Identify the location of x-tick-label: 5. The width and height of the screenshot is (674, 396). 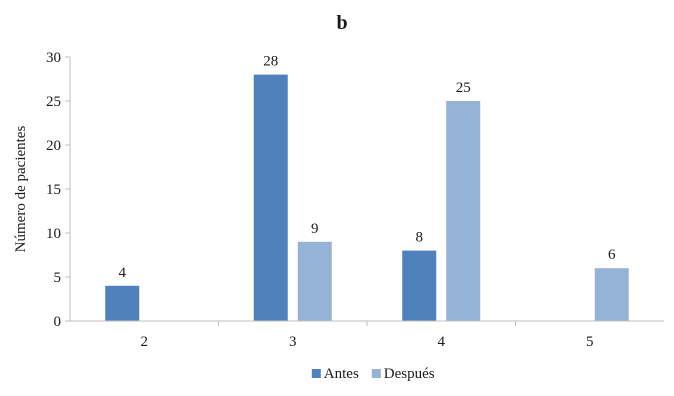
(590, 342).